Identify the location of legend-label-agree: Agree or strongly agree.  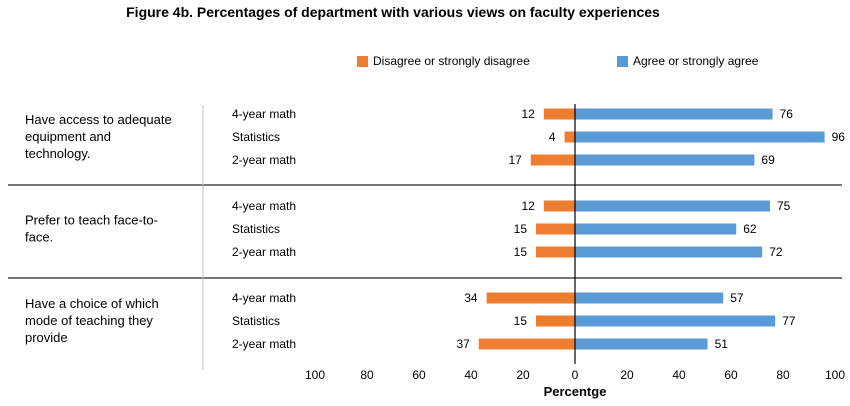
(696, 61).